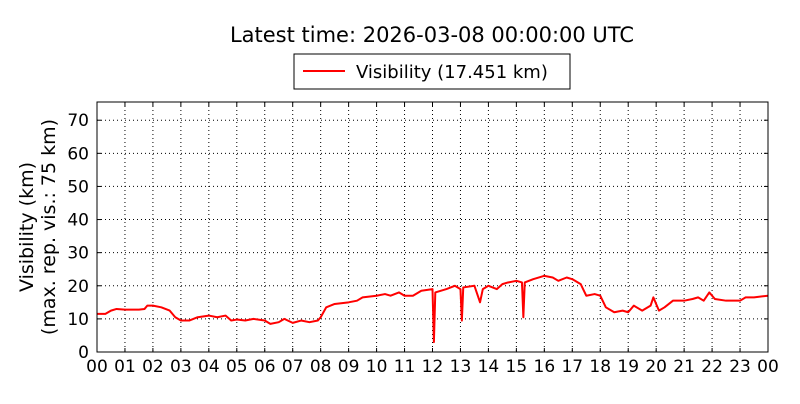 The height and width of the screenshot is (404, 800). I want to click on x-tick-label: 12, so click(433, 367).